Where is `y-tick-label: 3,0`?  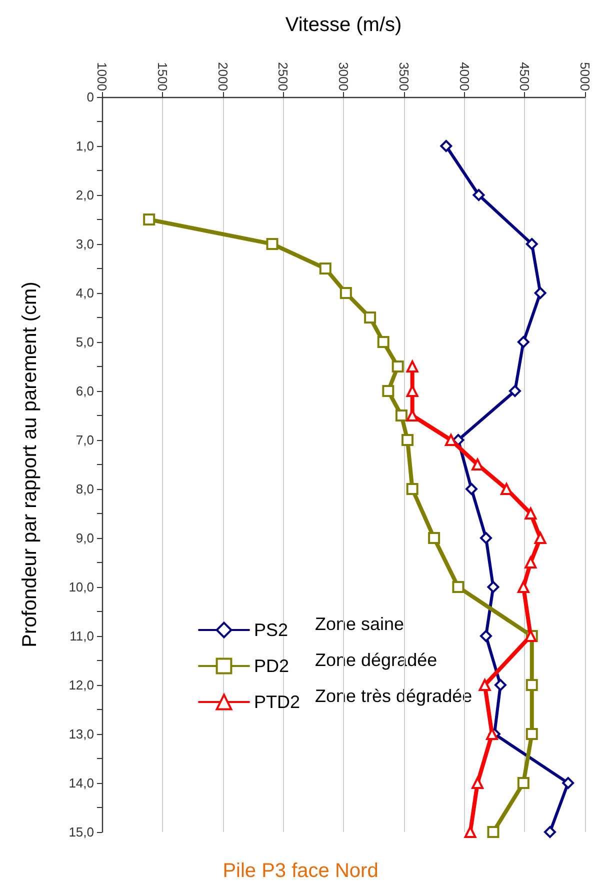
y-tick-label: 3,0 is located at coordinates (85, 244).